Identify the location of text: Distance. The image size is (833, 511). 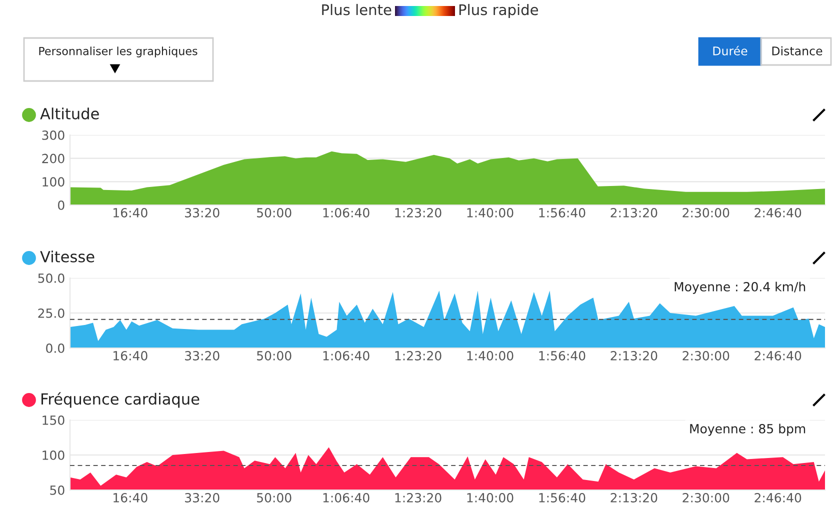
(797, 51).